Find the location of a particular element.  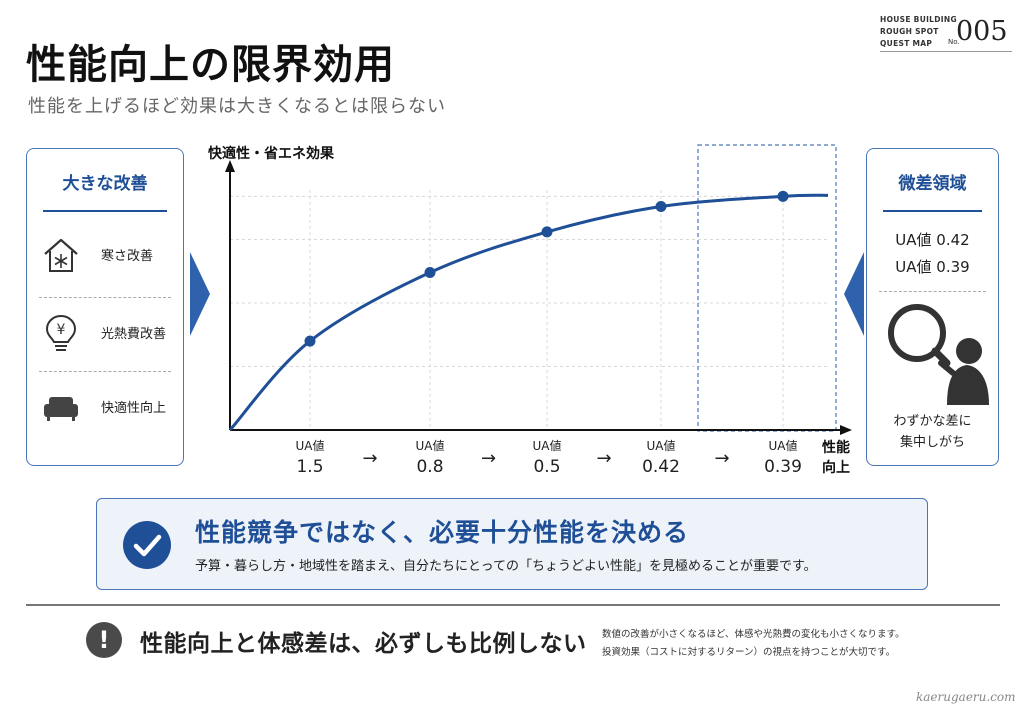

tick-label: 0.39 is located at coordinates (783, 467).